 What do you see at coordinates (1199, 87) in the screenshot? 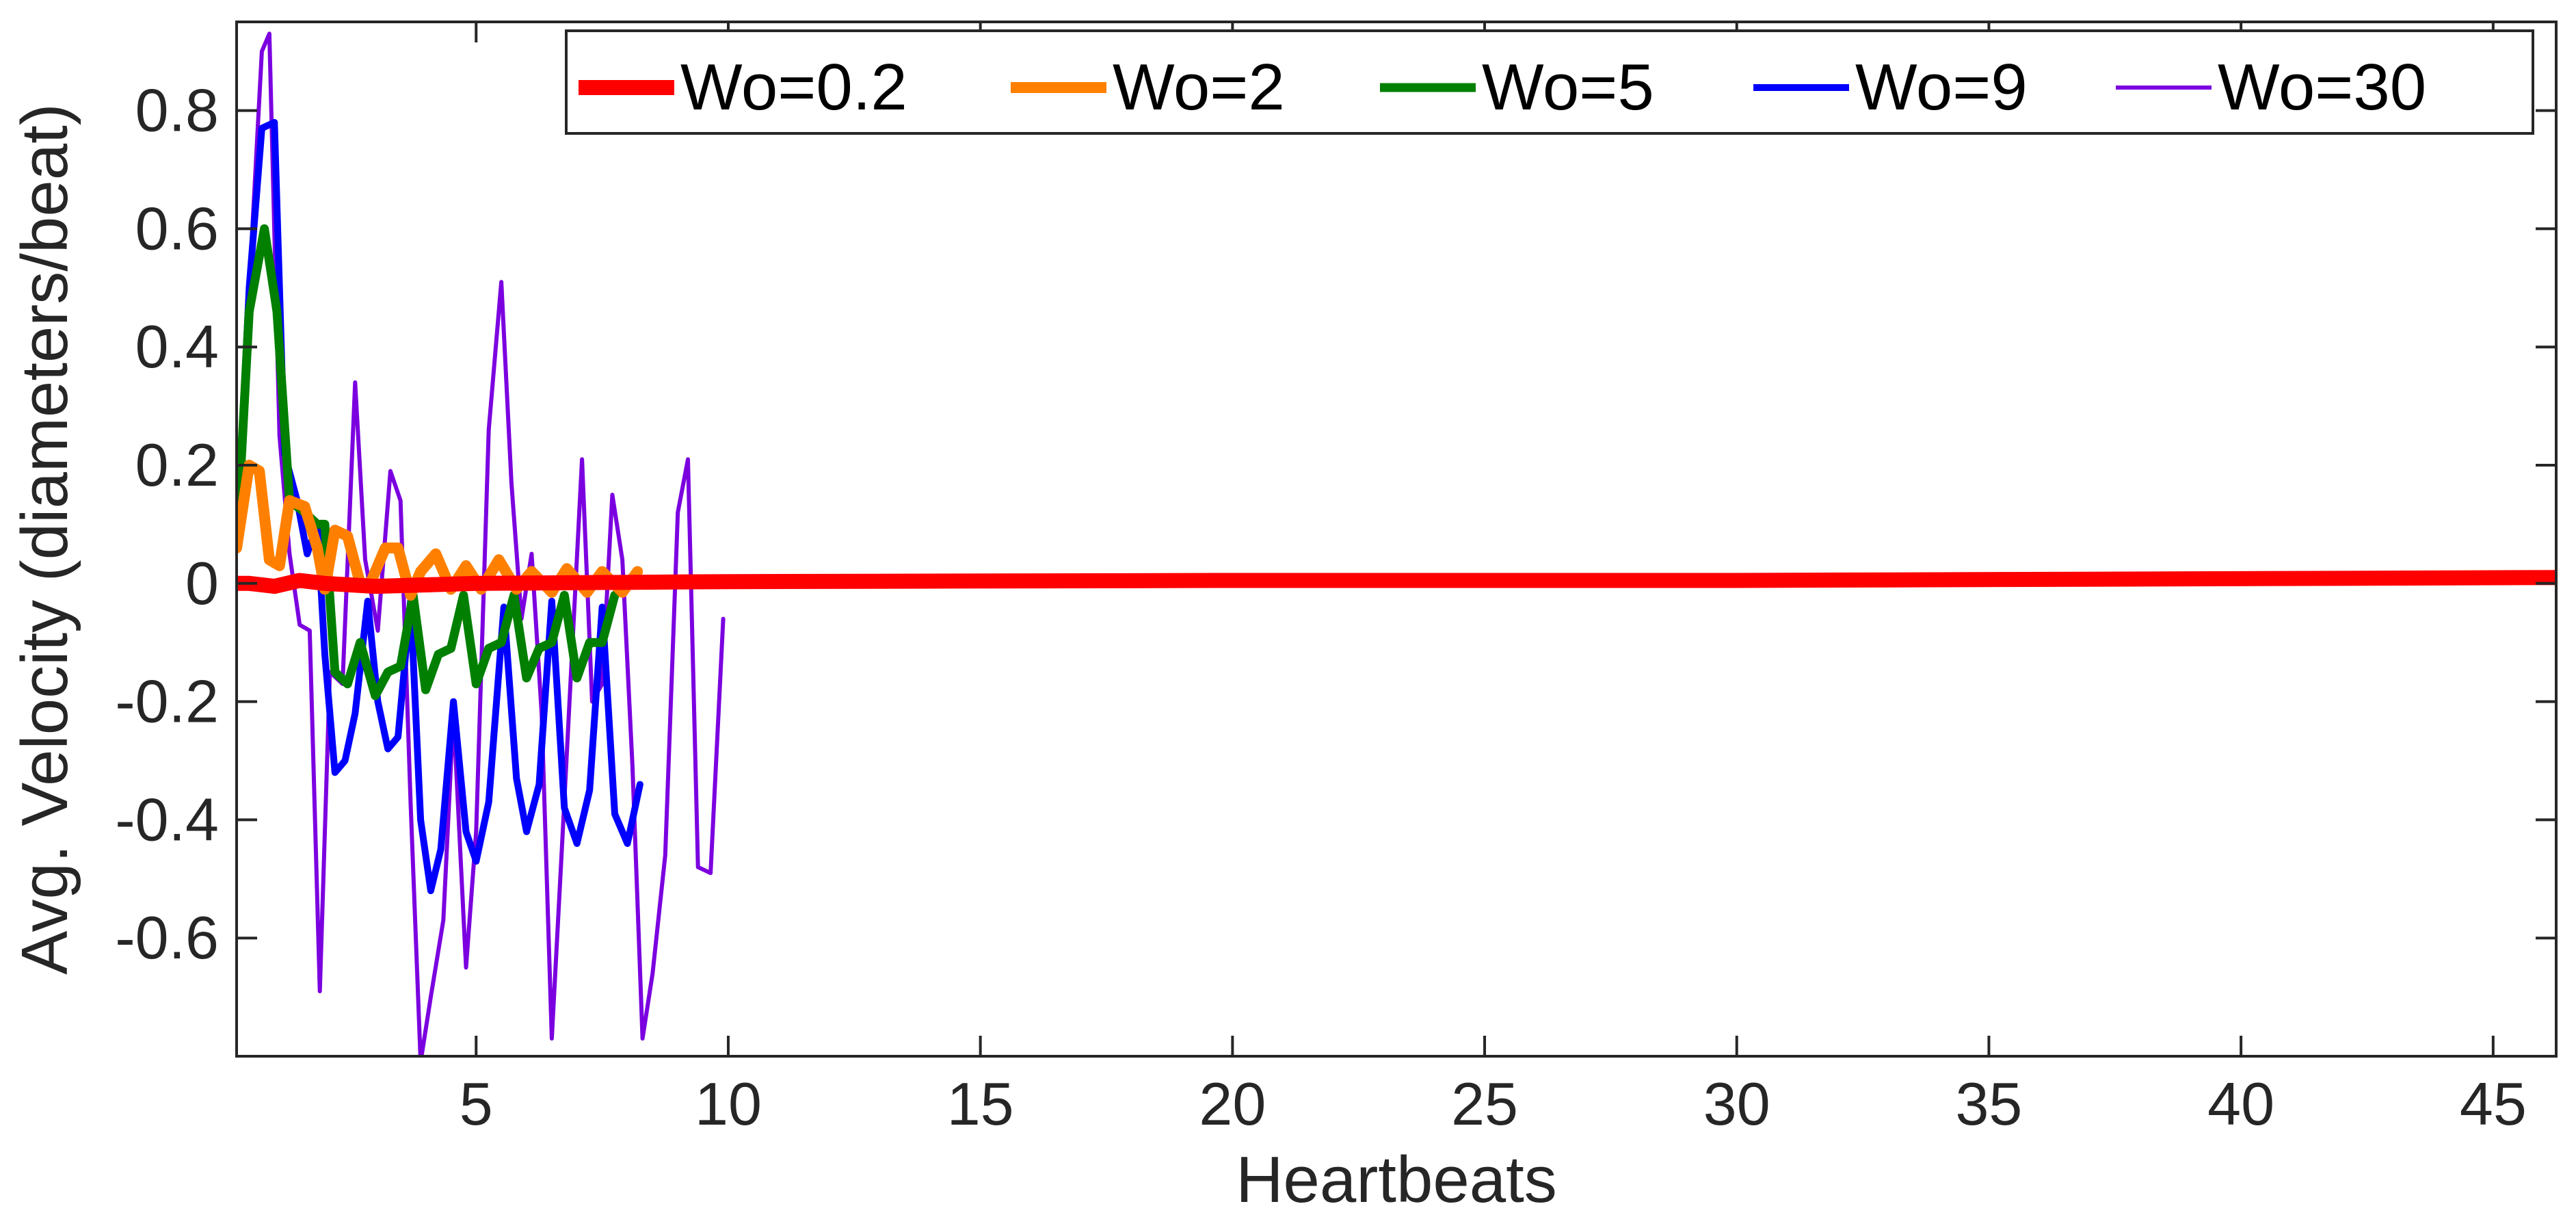
I see `legend-label: Wo=2` at bounding box center [1199, 87].